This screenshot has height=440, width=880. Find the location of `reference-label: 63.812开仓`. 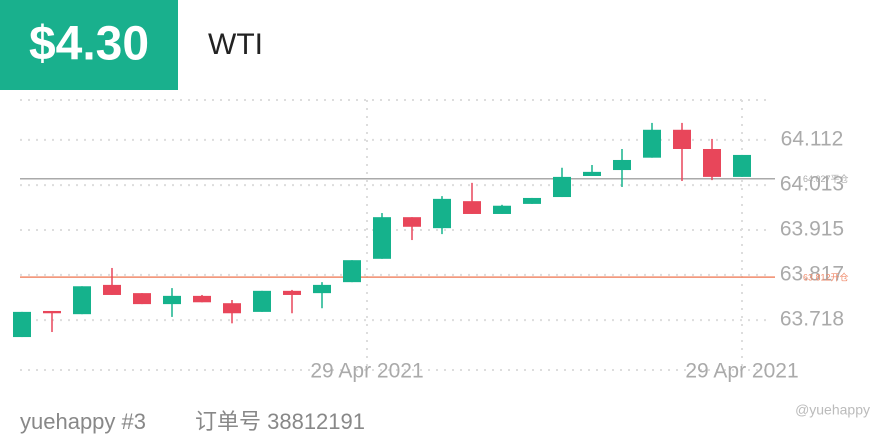

reference-label: 63.812开仓 is located at coordinates (826, 276).